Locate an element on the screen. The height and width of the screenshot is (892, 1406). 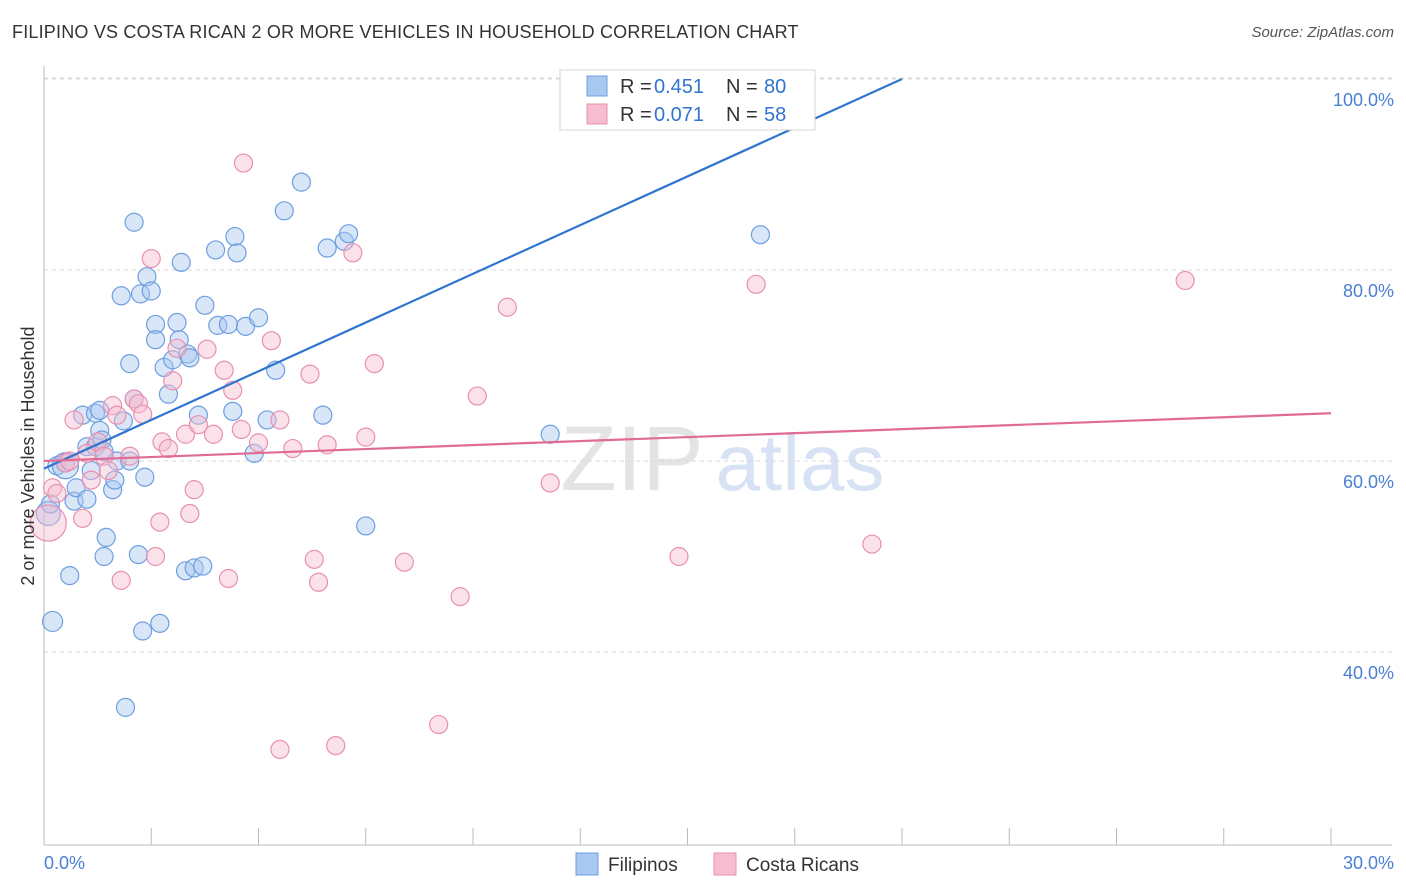
x-tick-label-min: 0.0% is located at coordinates (64, 863).